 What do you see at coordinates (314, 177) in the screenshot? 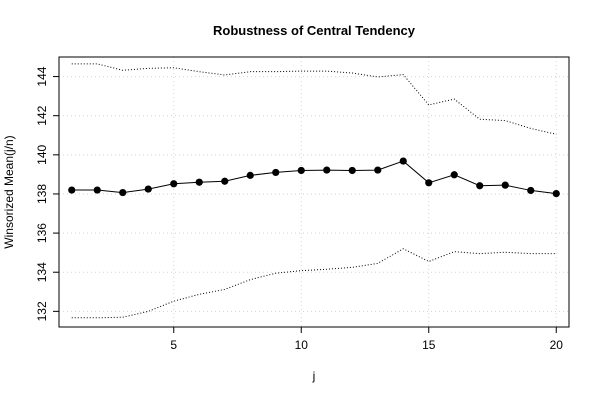
I see `series-line-estimate` at bounding box center [314, 177].